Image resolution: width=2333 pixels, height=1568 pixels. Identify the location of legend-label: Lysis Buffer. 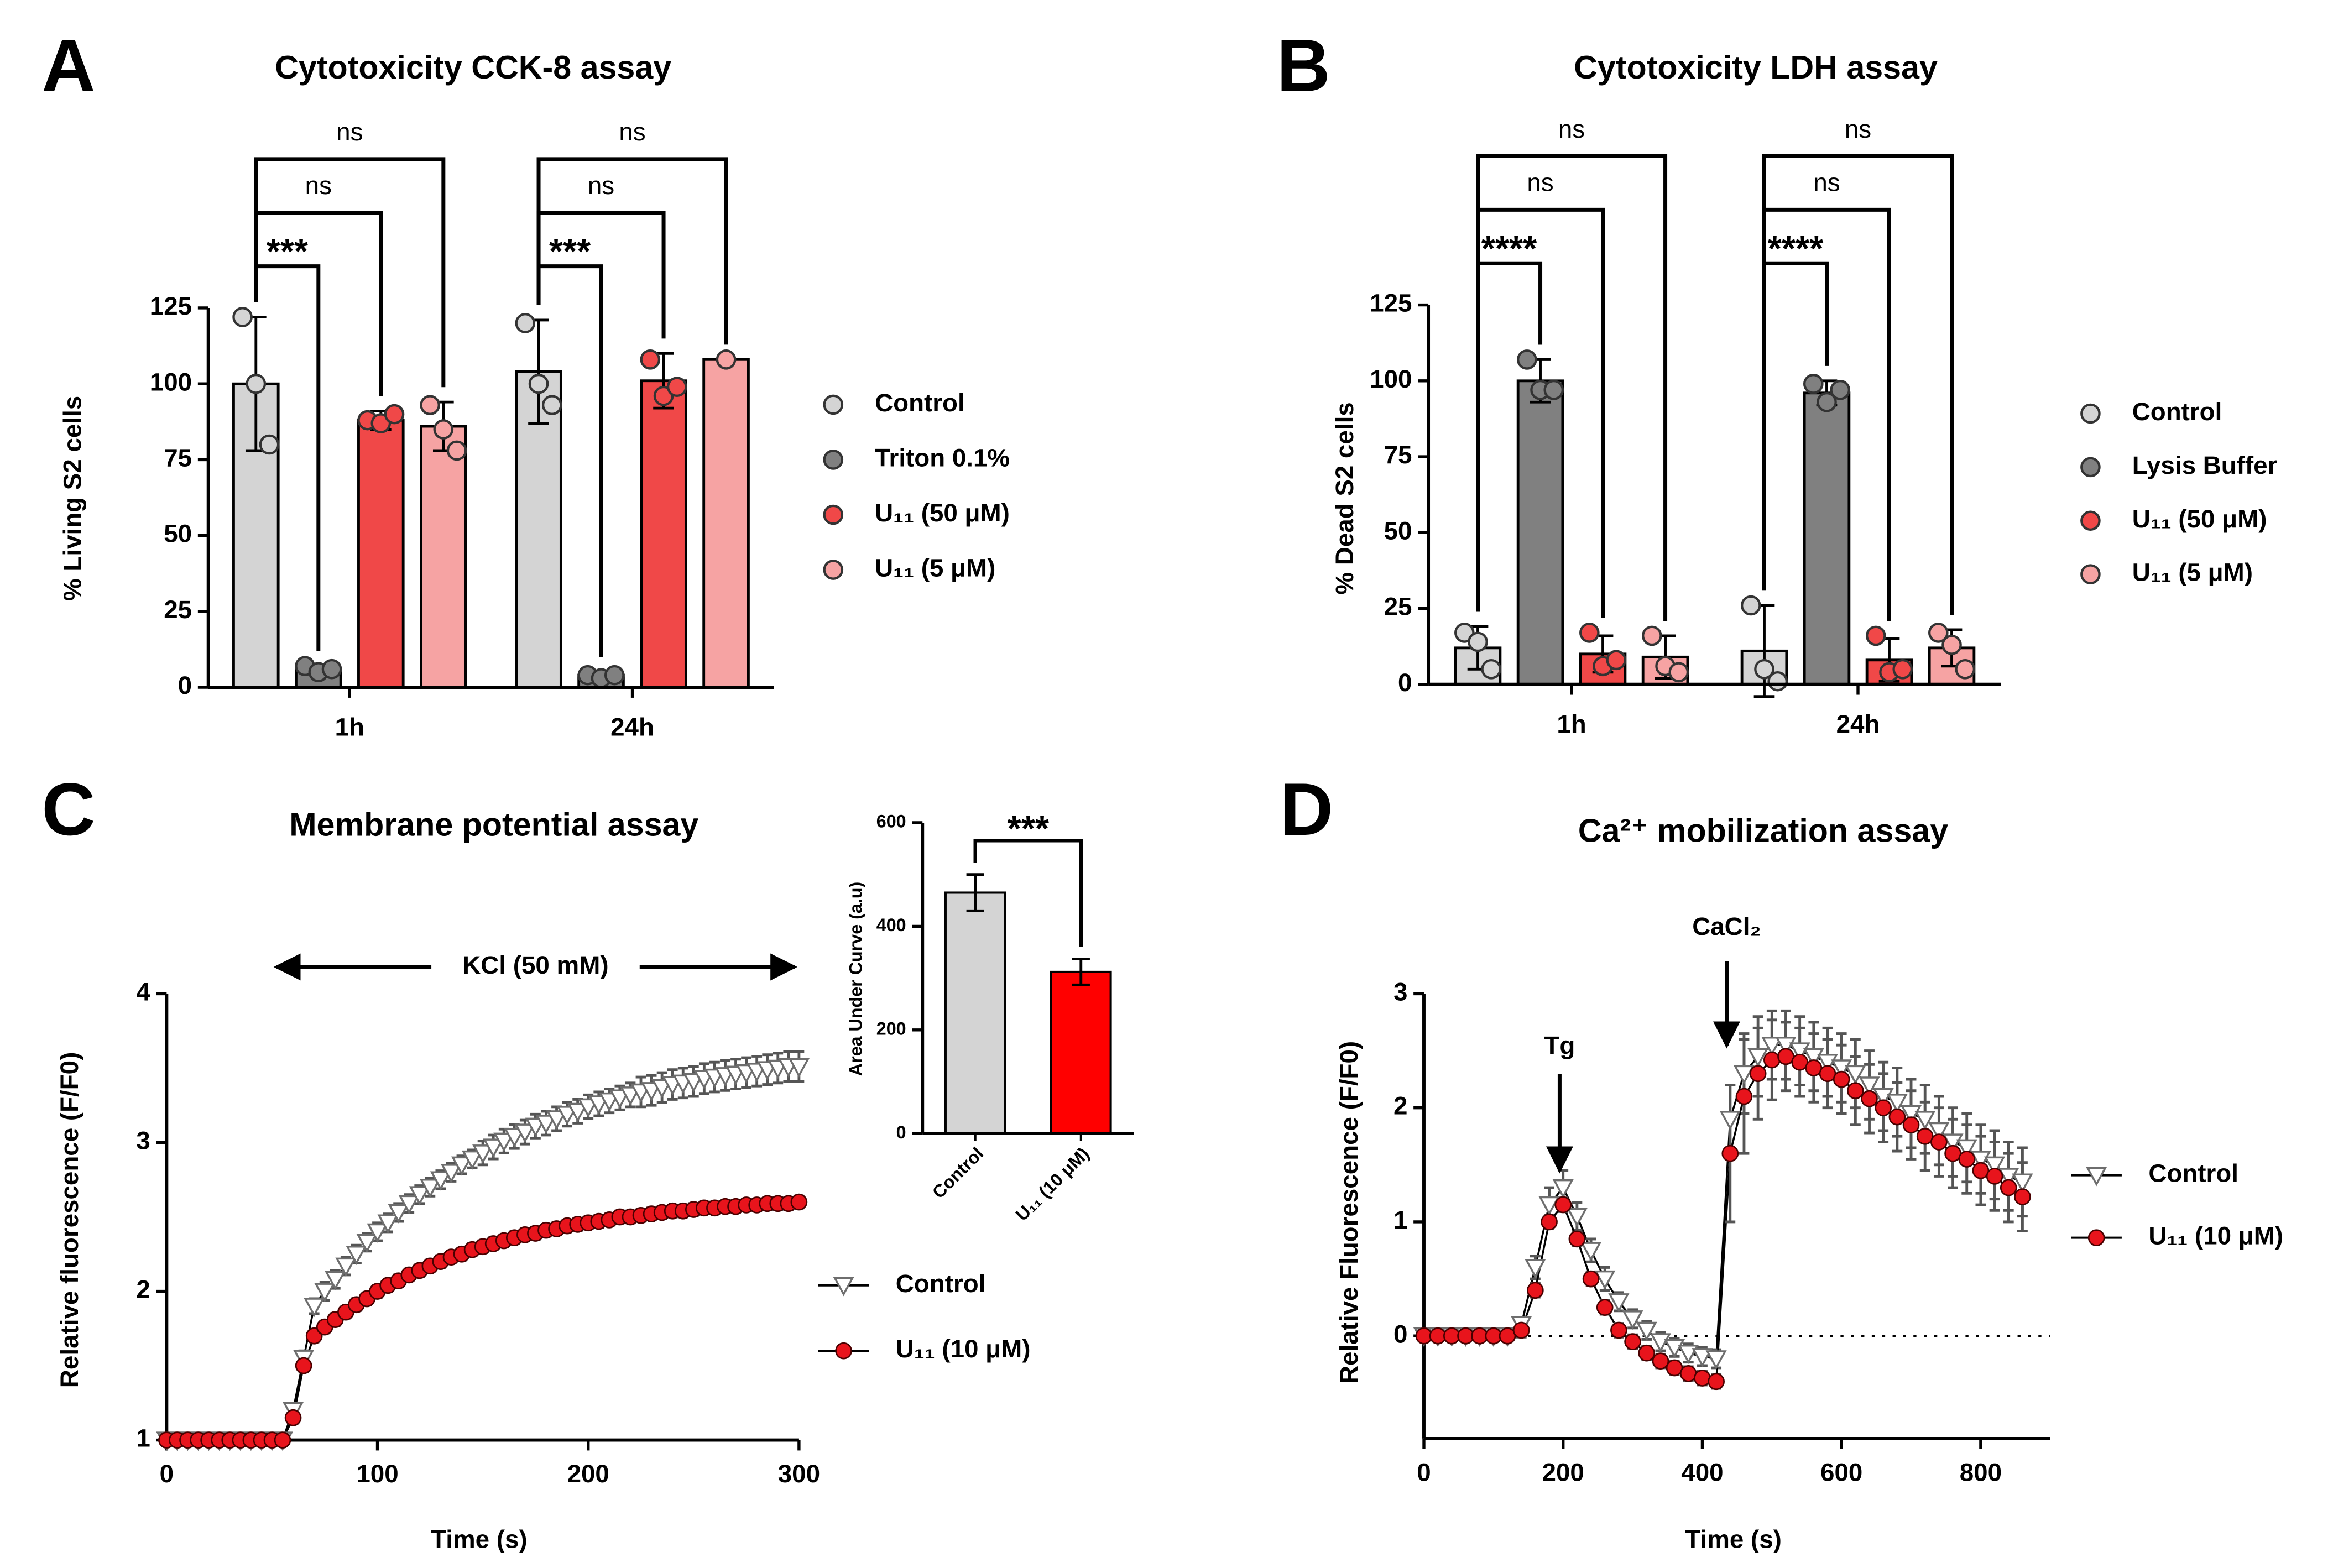
(2205, 465).